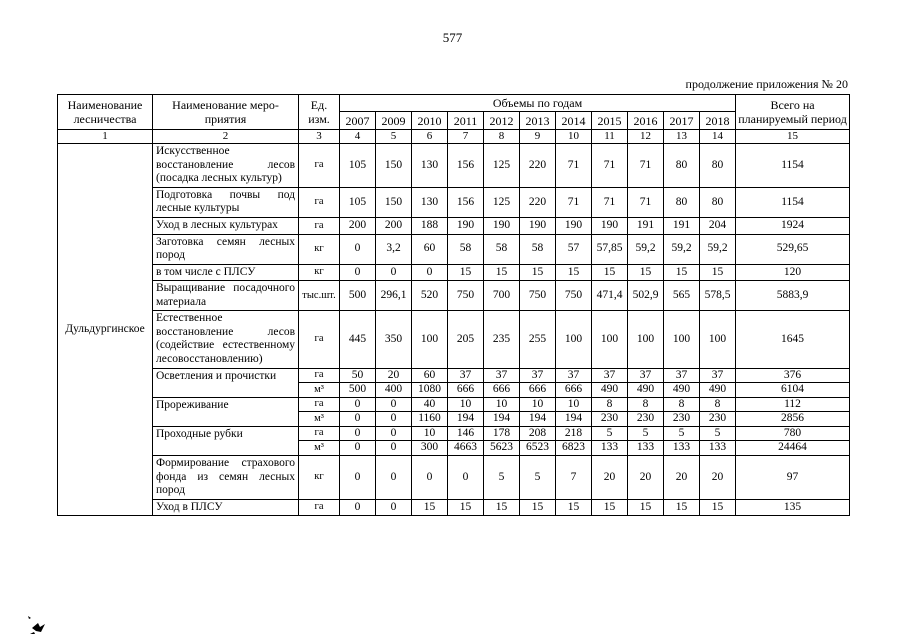  Describe the element at coordinates (393, 249) in the screenshot. I see `value-cell: 3,2` at that location.